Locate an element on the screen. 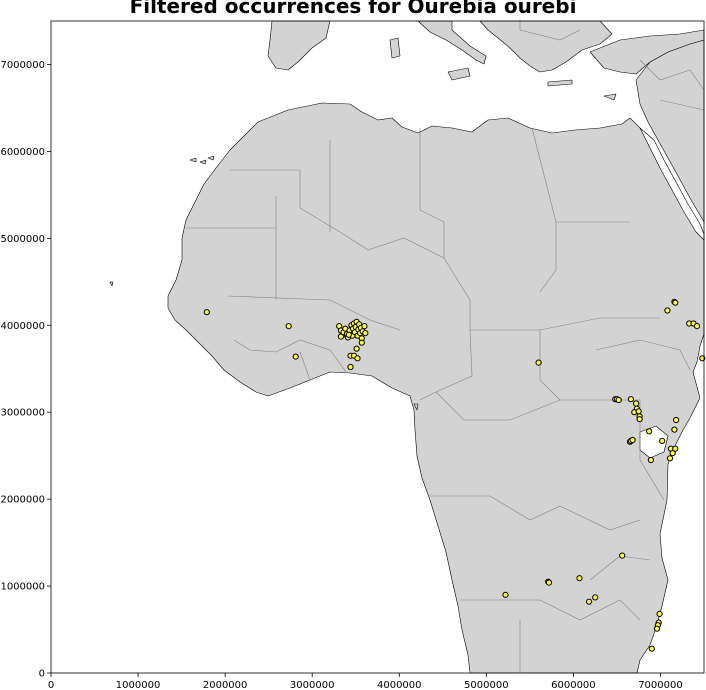  crete-island is located at coordinates (560, 83).